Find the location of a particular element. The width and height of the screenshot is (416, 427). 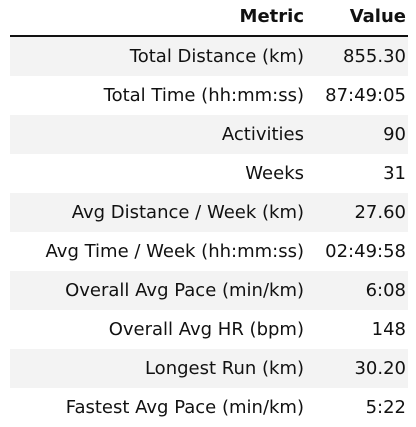

table-row: Total Time (hh:mm:ss) 87:49:05 is located at coordinates (209, 95).